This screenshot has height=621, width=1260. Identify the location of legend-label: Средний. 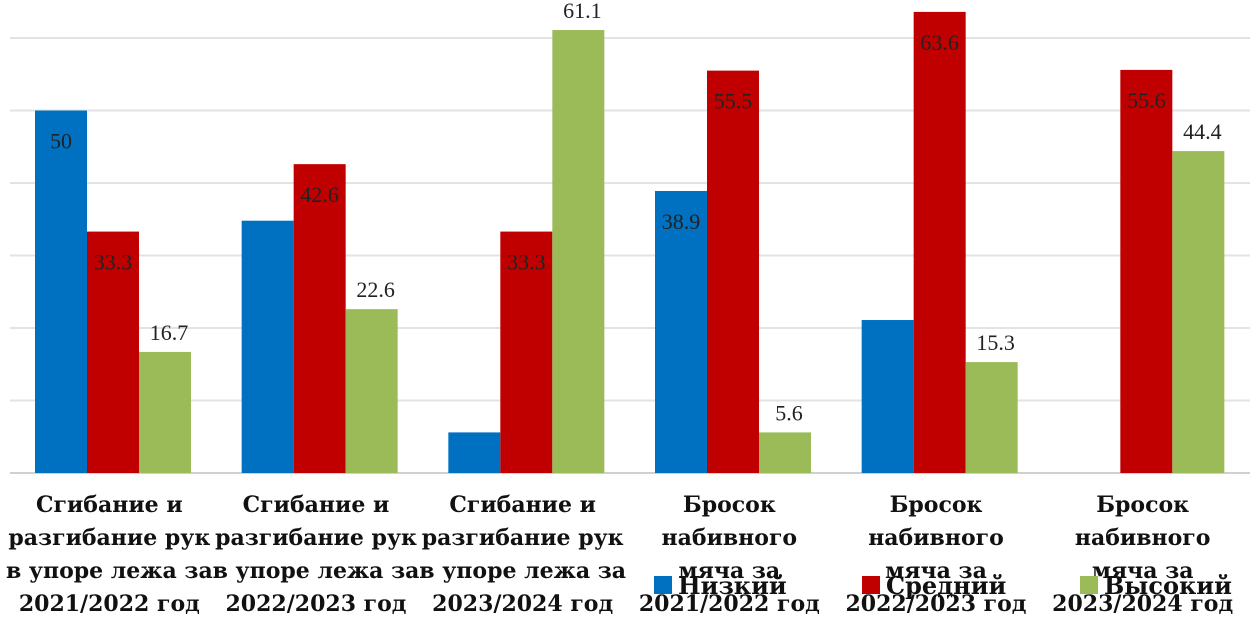
(946, 585).